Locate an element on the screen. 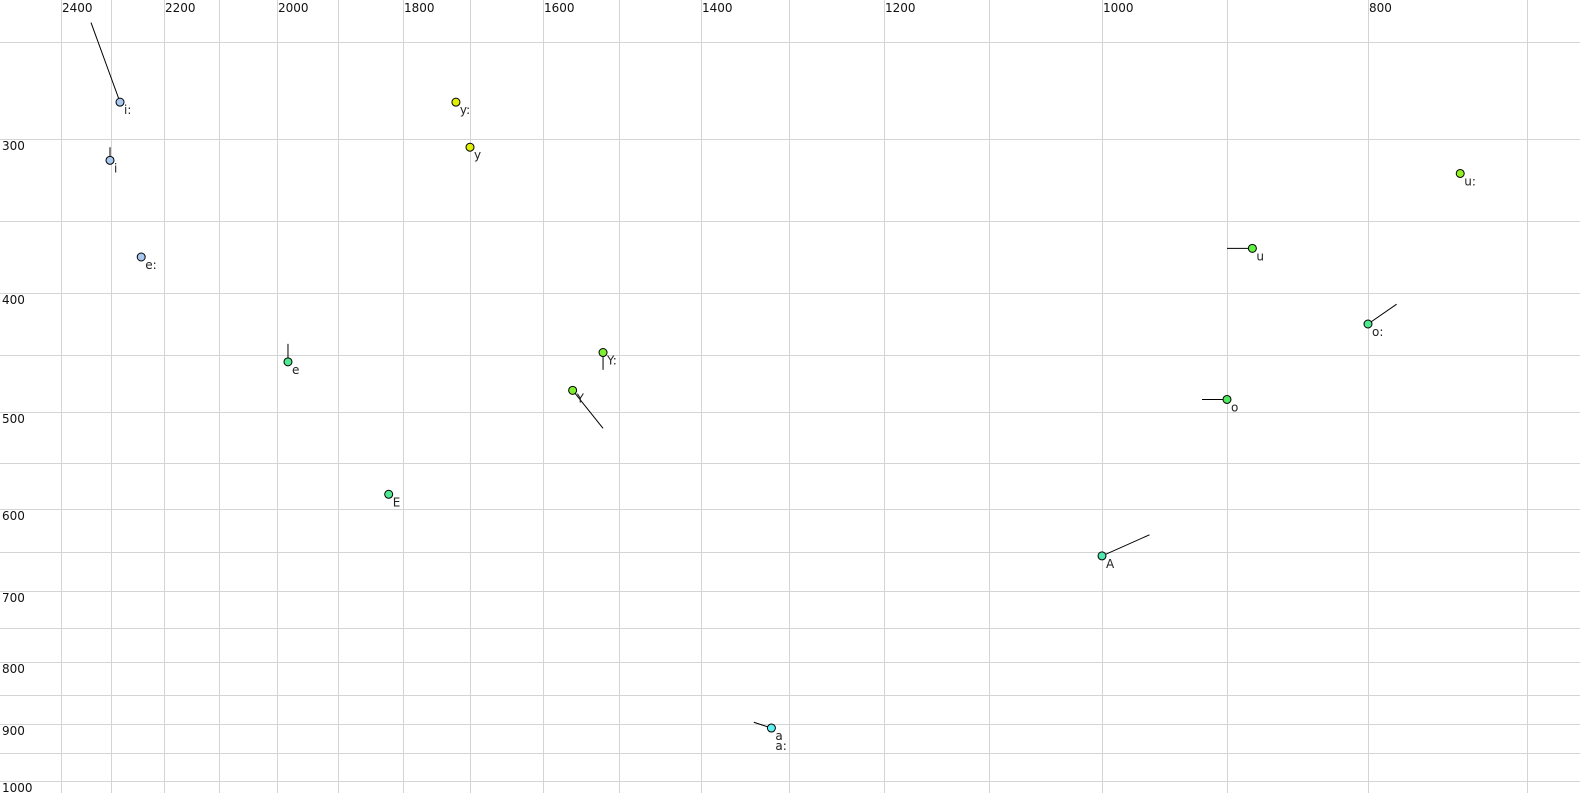 The width and height of the screenshot is (1580, 800). vowel-label: Y is located at coordinates (580, 398).